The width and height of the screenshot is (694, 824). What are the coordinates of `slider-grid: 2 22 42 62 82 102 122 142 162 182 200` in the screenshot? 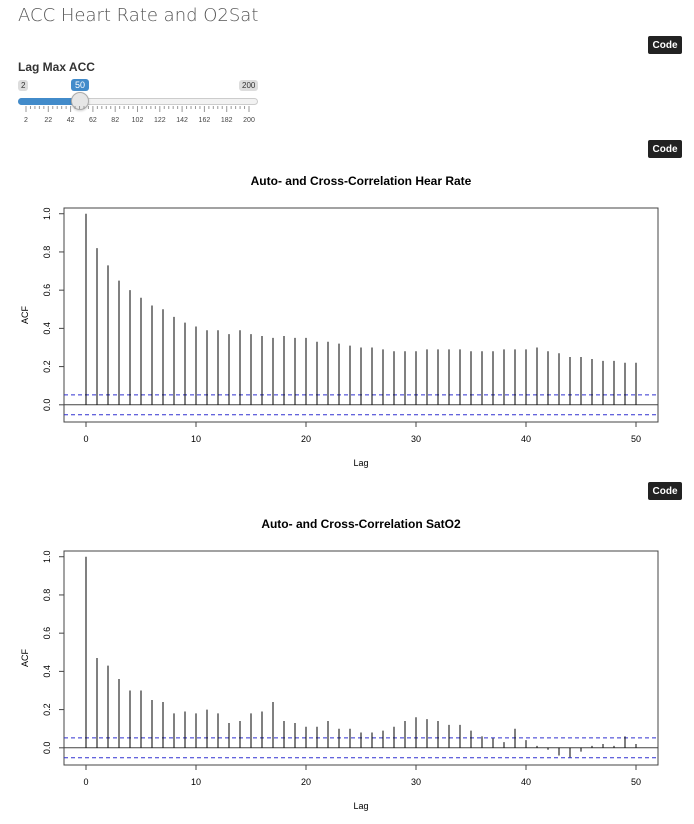 It's located at (139, 115).